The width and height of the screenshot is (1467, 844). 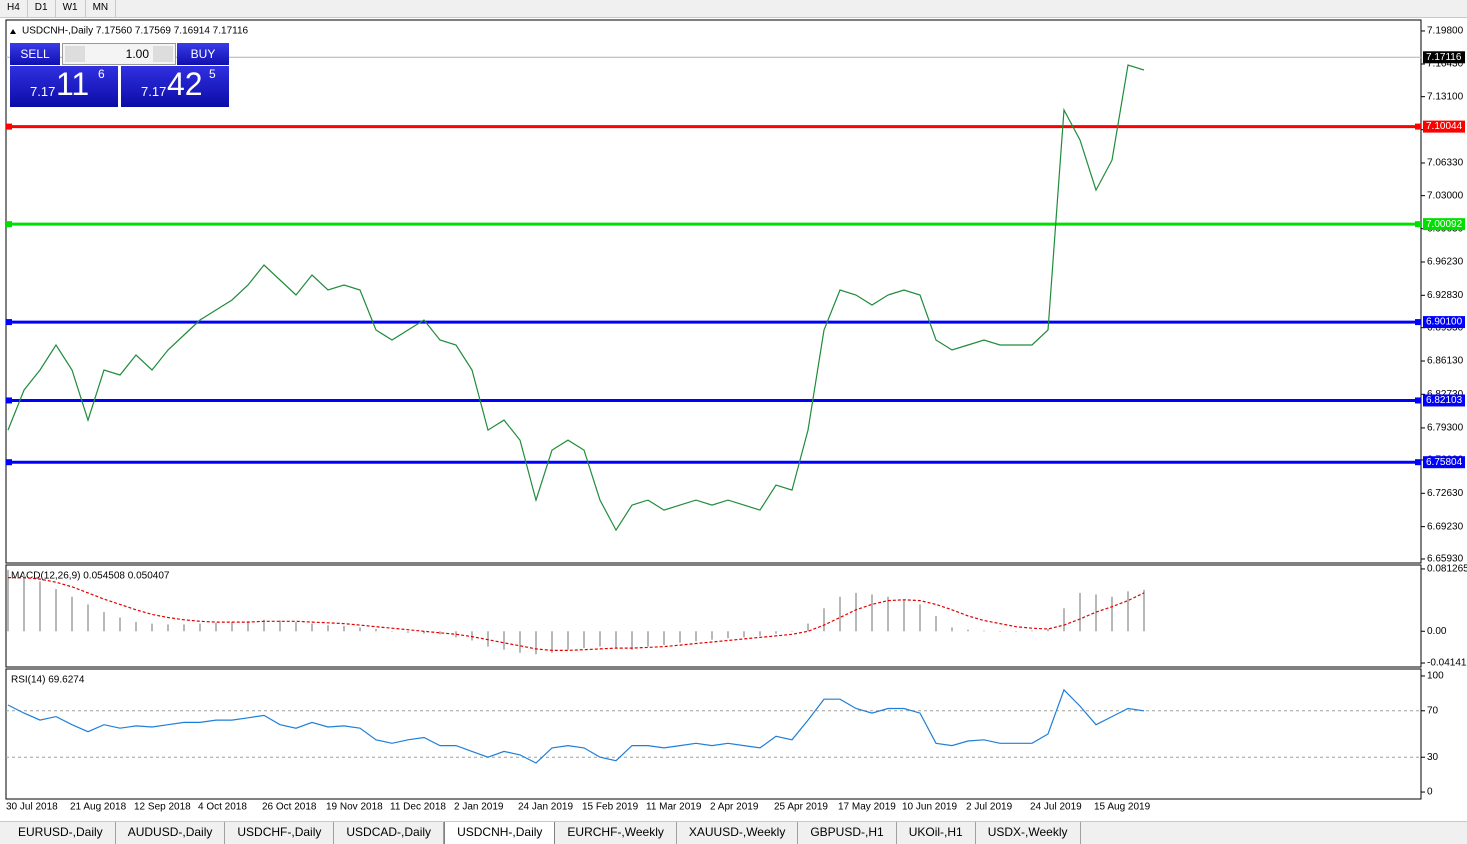 What do you see at coordinates (13, 31) in the screenshot?
I see `collapse-icon` at bounding box center [13, 31].